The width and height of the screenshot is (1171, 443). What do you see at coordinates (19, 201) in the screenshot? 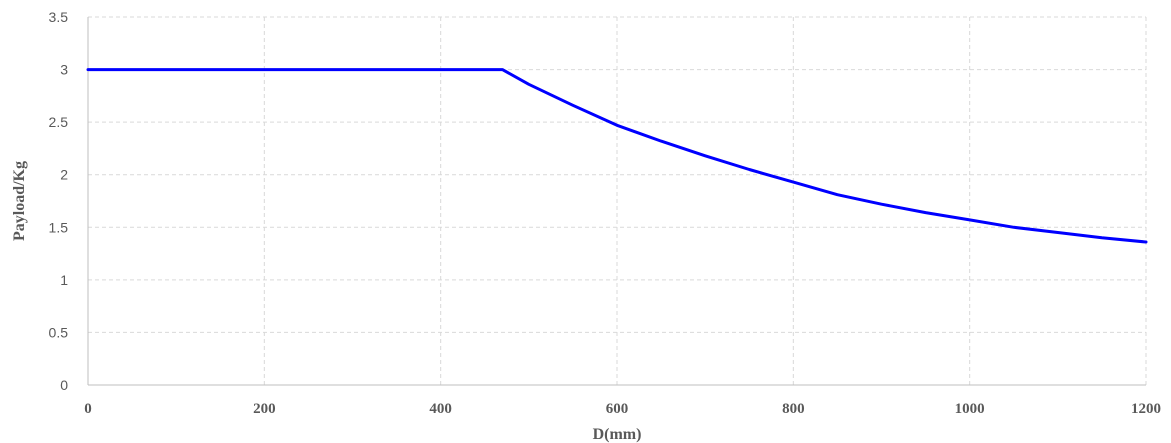
I see `y-axis-title: Payload/Kg` at bounding box center [19, 201].